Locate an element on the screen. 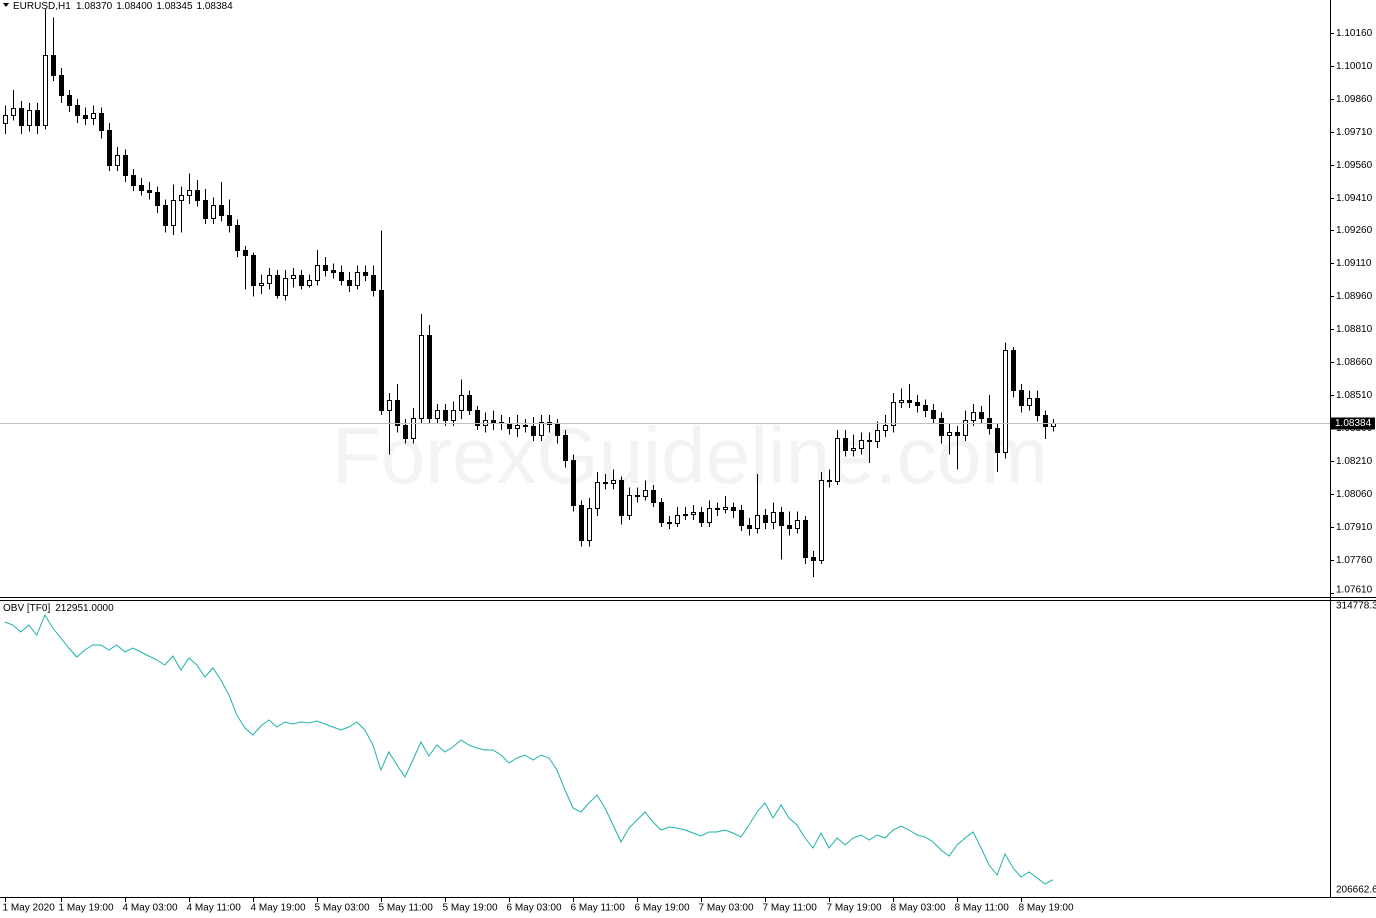  x-tick-label: 7 May 19:00 is located at coordinates (854, 908).